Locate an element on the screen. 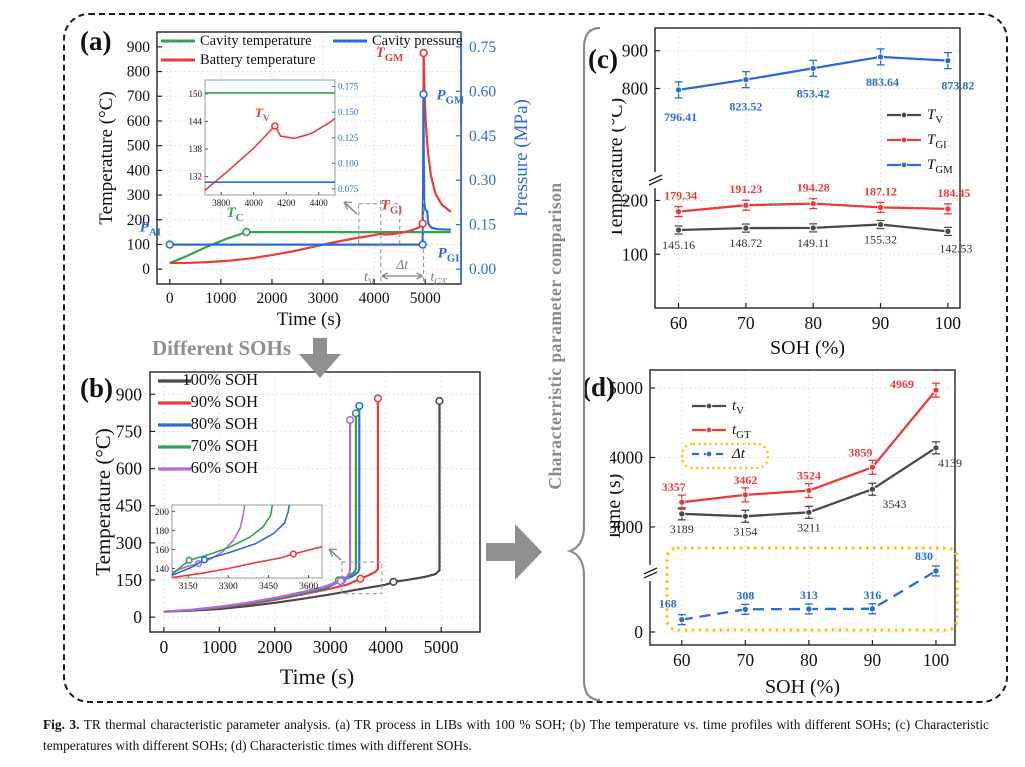  svg-text: 160 is located at coordinates (162, 551).